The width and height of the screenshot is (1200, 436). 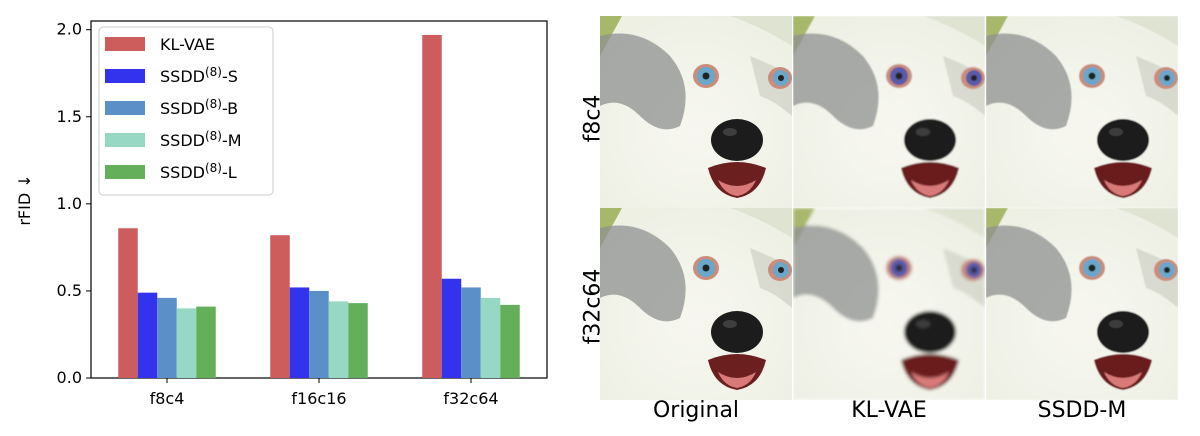 What do you see at coordinates (69, 377) in the screenshot?
I see `y-tick-label: 0.0` at bounding box center [69, 377].